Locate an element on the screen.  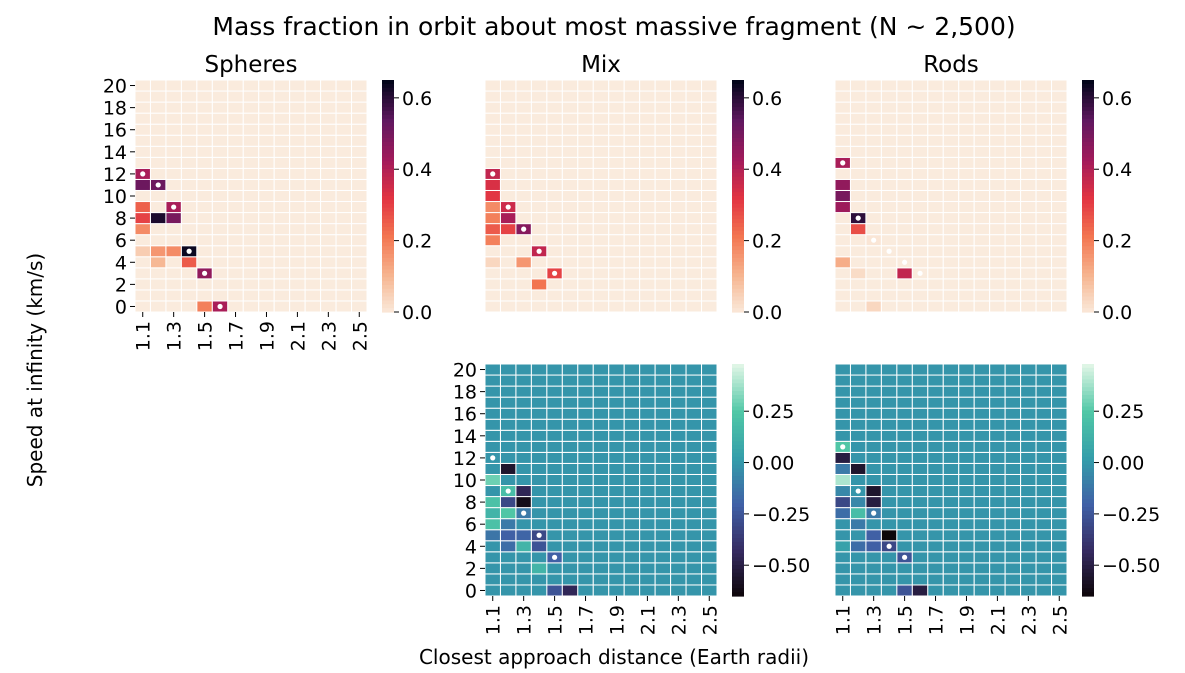
panel-title: Spheres is located at coordinates (250, 65).